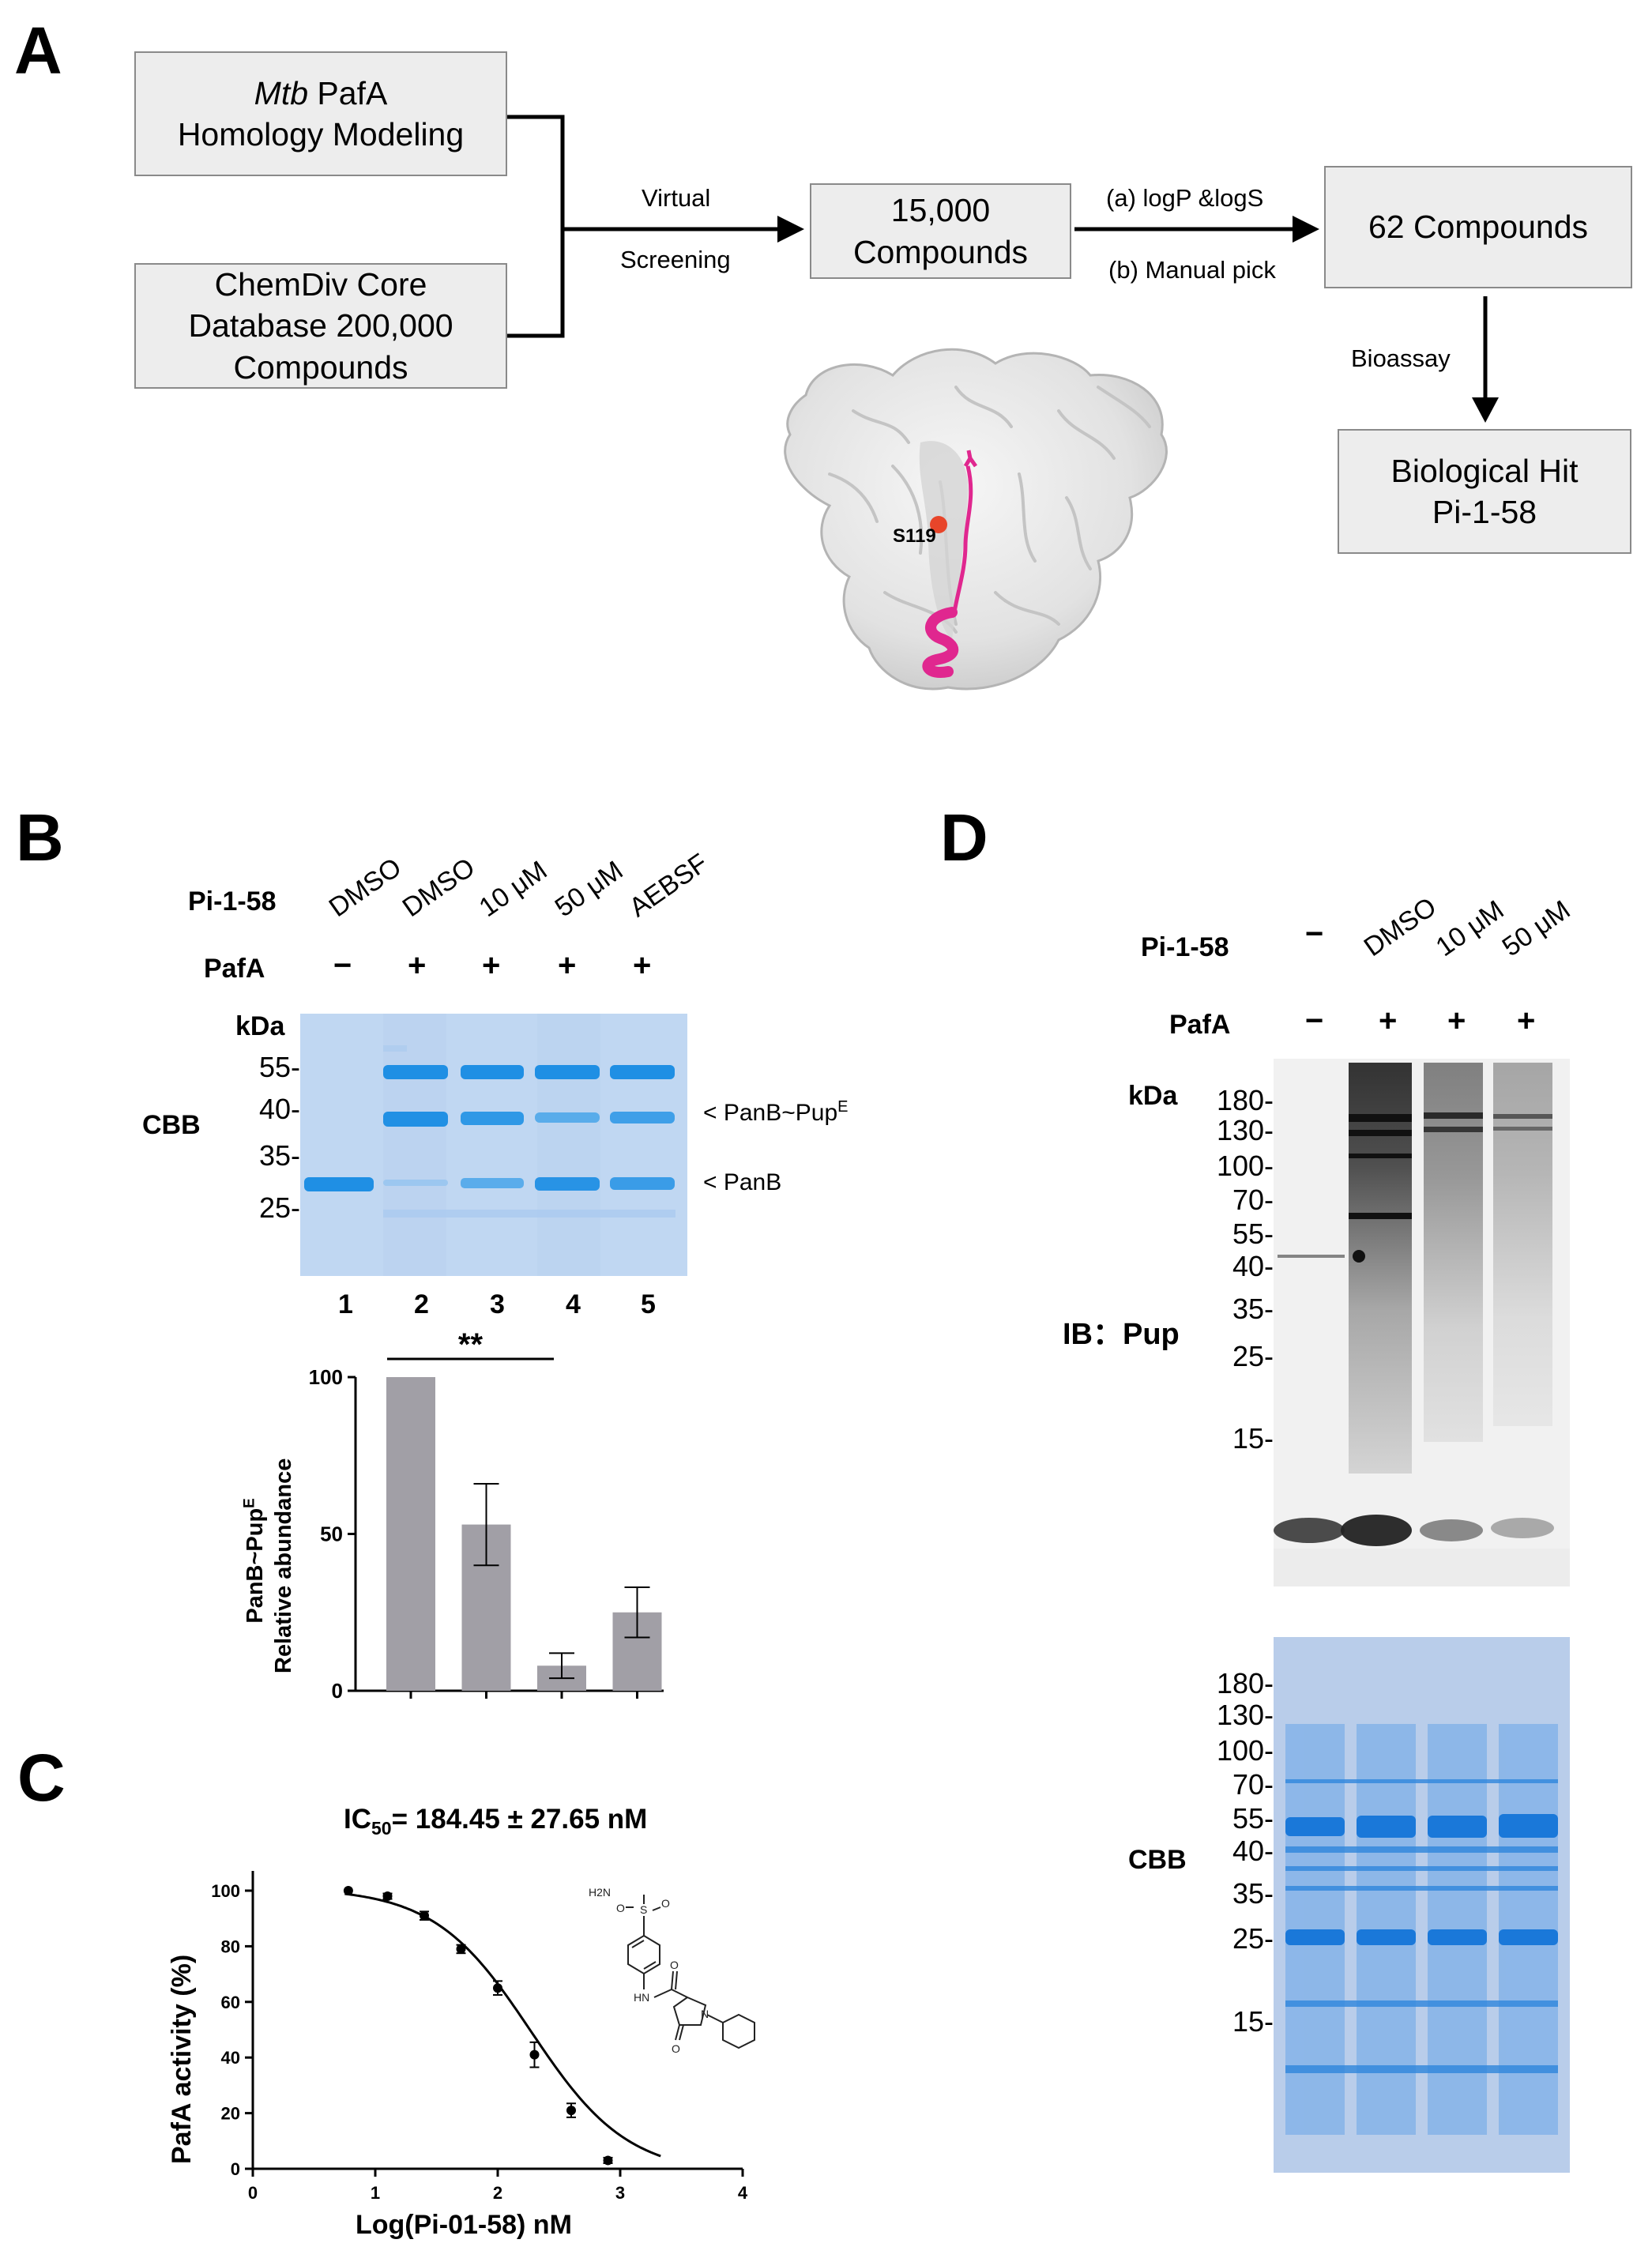  I want to click on d-blot-marker-55: 55-, so click(1253, 1234).